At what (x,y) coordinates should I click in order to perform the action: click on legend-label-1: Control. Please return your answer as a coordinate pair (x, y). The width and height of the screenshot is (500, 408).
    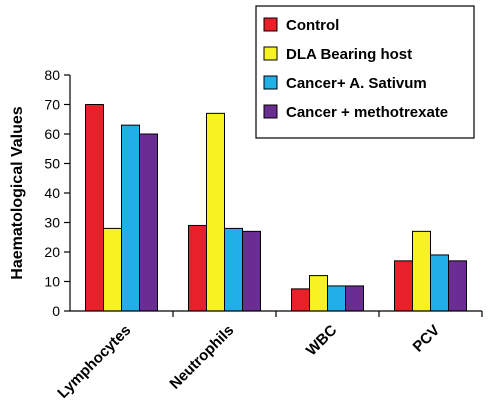
    Looking at the image, I should click on (312, 25).